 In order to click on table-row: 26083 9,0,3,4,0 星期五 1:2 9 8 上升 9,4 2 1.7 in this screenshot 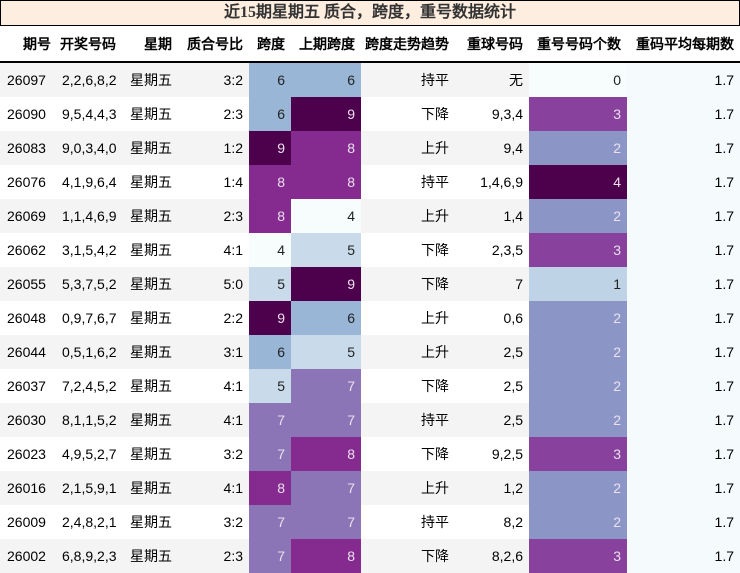, I will do `click(370, 148)`.